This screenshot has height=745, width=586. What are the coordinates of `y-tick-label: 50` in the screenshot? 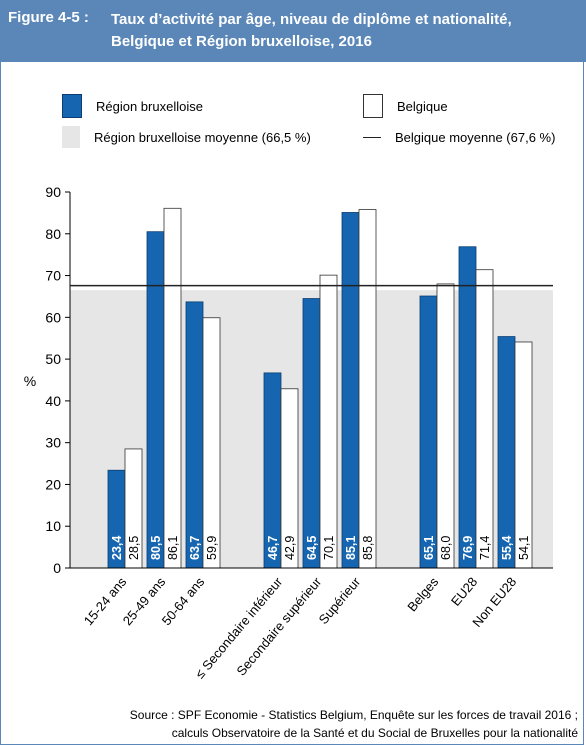 It's located at (53, 359).